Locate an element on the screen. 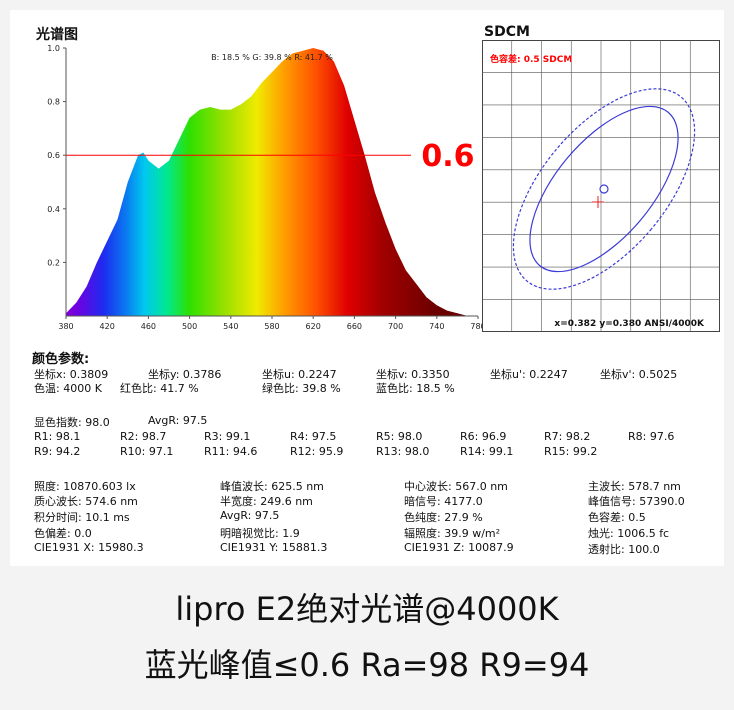  sdcm-tolerance-label: 色容差: 0.5 SDCM is located at coordinates (531, 59).